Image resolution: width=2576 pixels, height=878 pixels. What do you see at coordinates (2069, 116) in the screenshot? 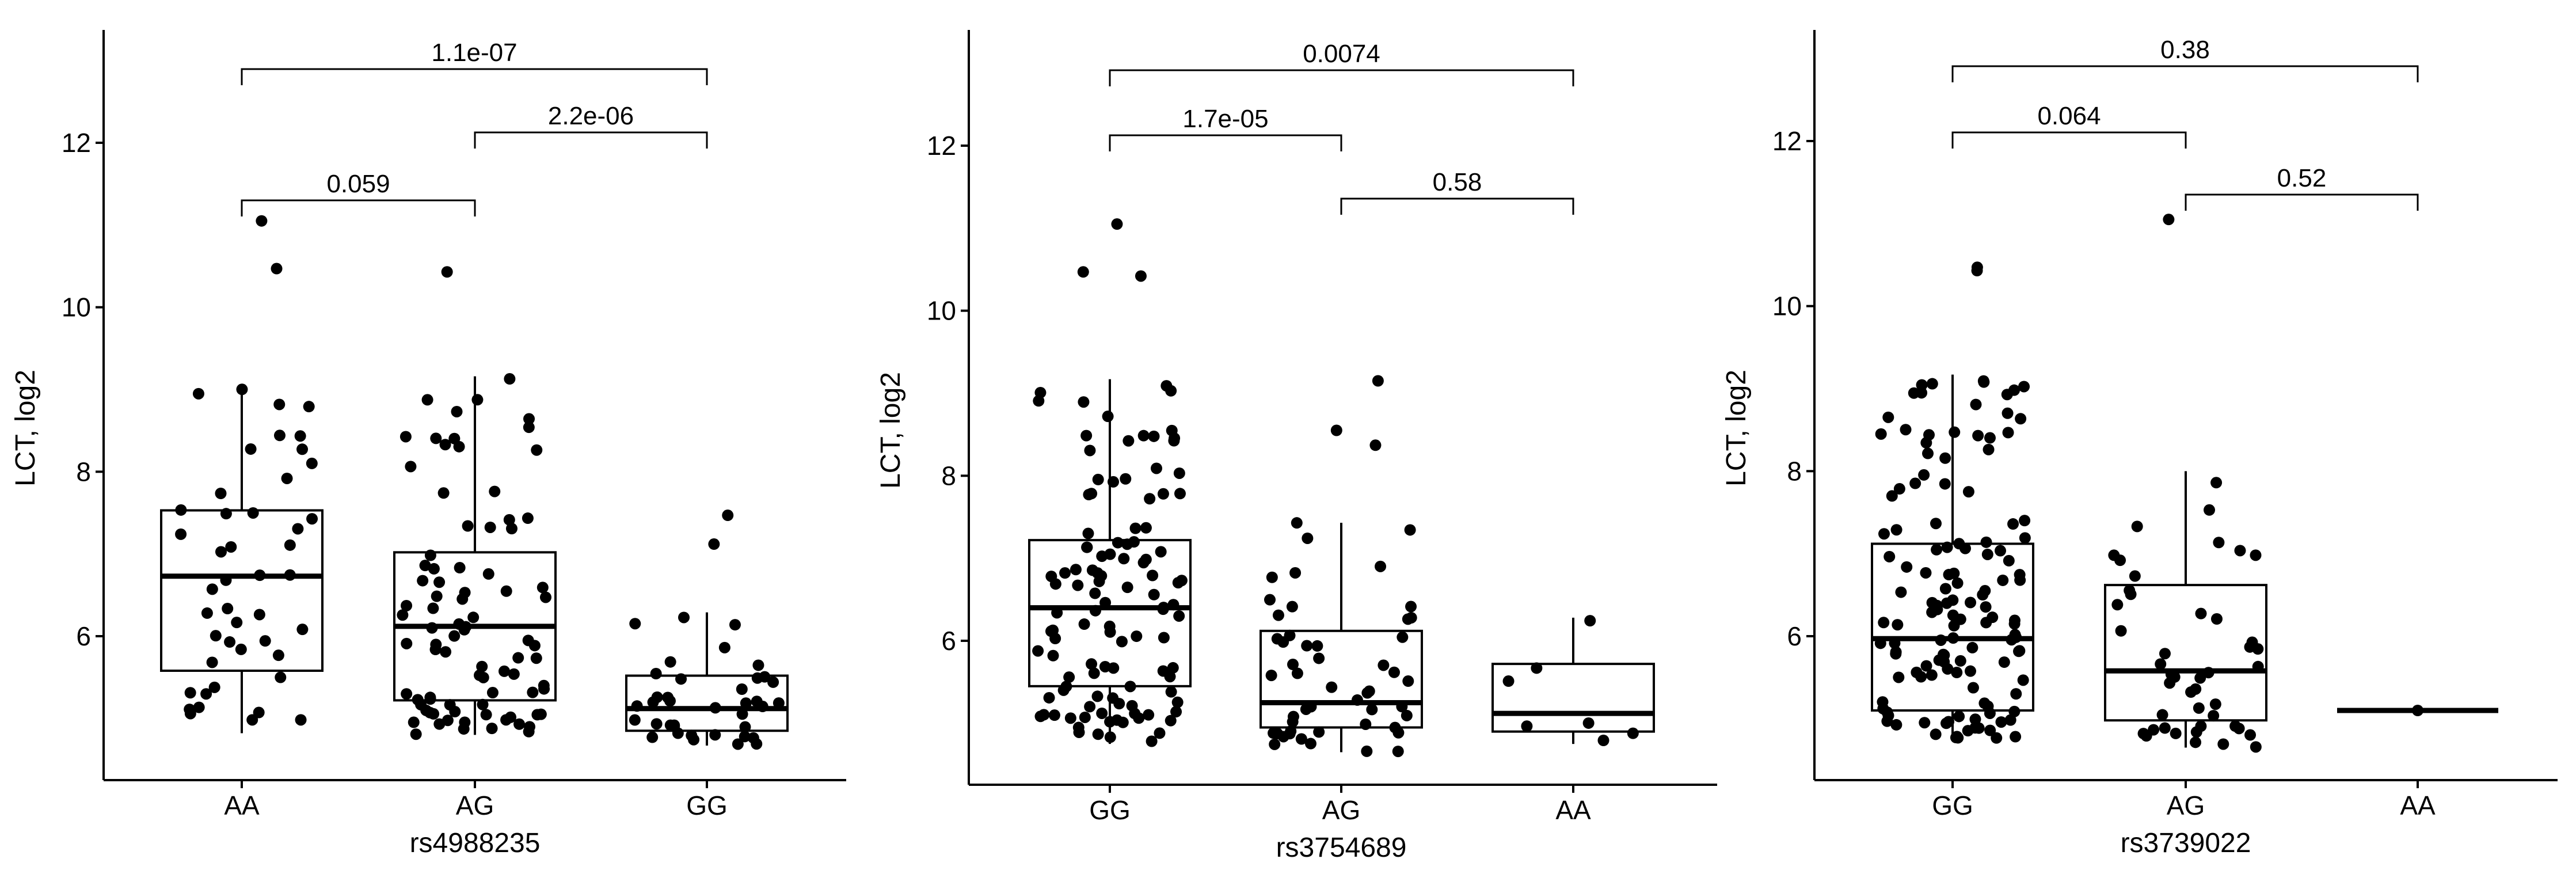
I see `p-value-label: 0.064` at bounding box center [2069, 116].